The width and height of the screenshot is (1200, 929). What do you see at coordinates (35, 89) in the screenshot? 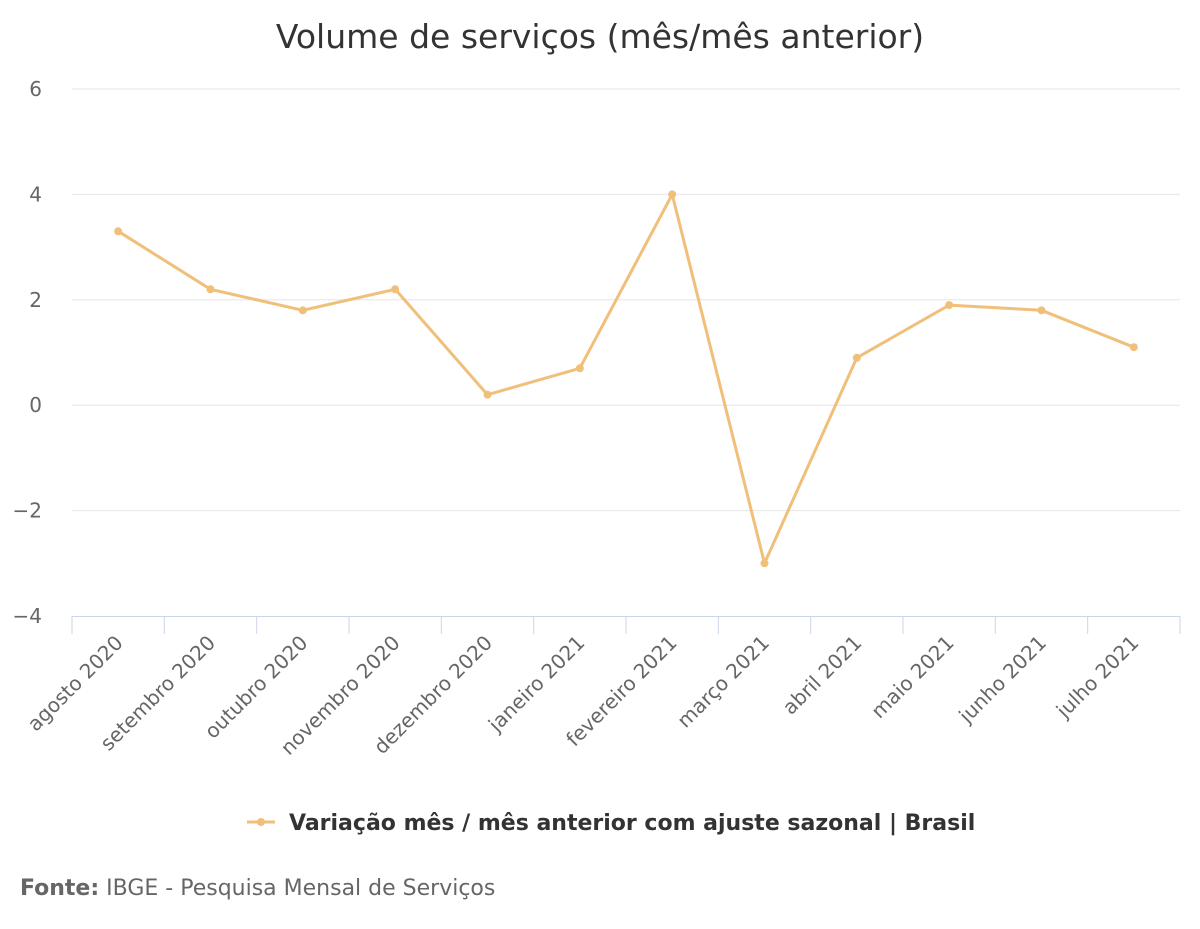
I see `y-tick-label: 6` at bounding box center [35, 89].